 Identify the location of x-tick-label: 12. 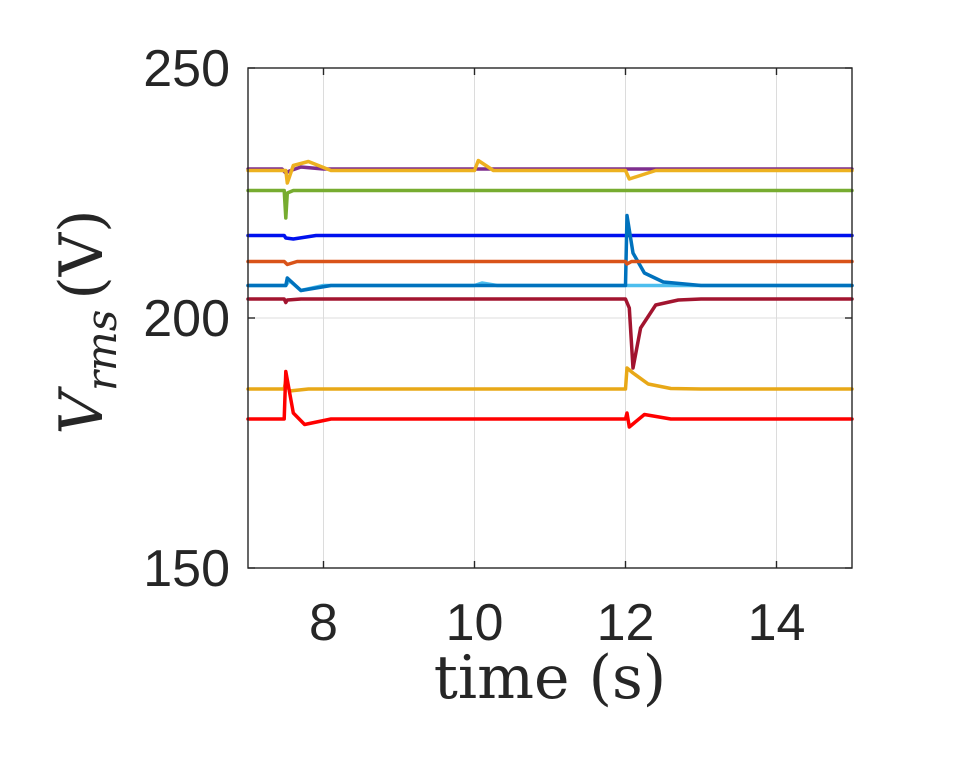
(626, 623).